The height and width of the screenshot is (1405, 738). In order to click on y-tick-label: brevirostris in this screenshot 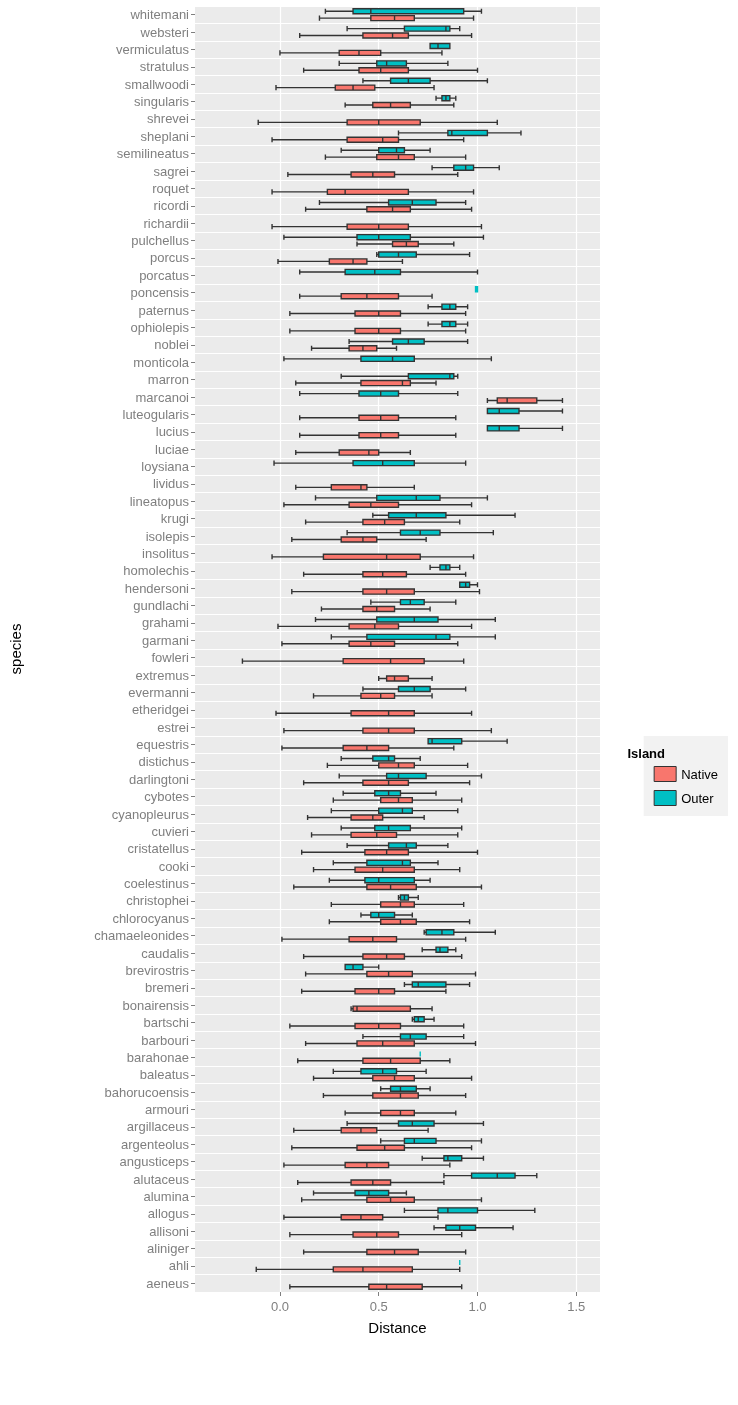, I will do `click(157, 970)`.